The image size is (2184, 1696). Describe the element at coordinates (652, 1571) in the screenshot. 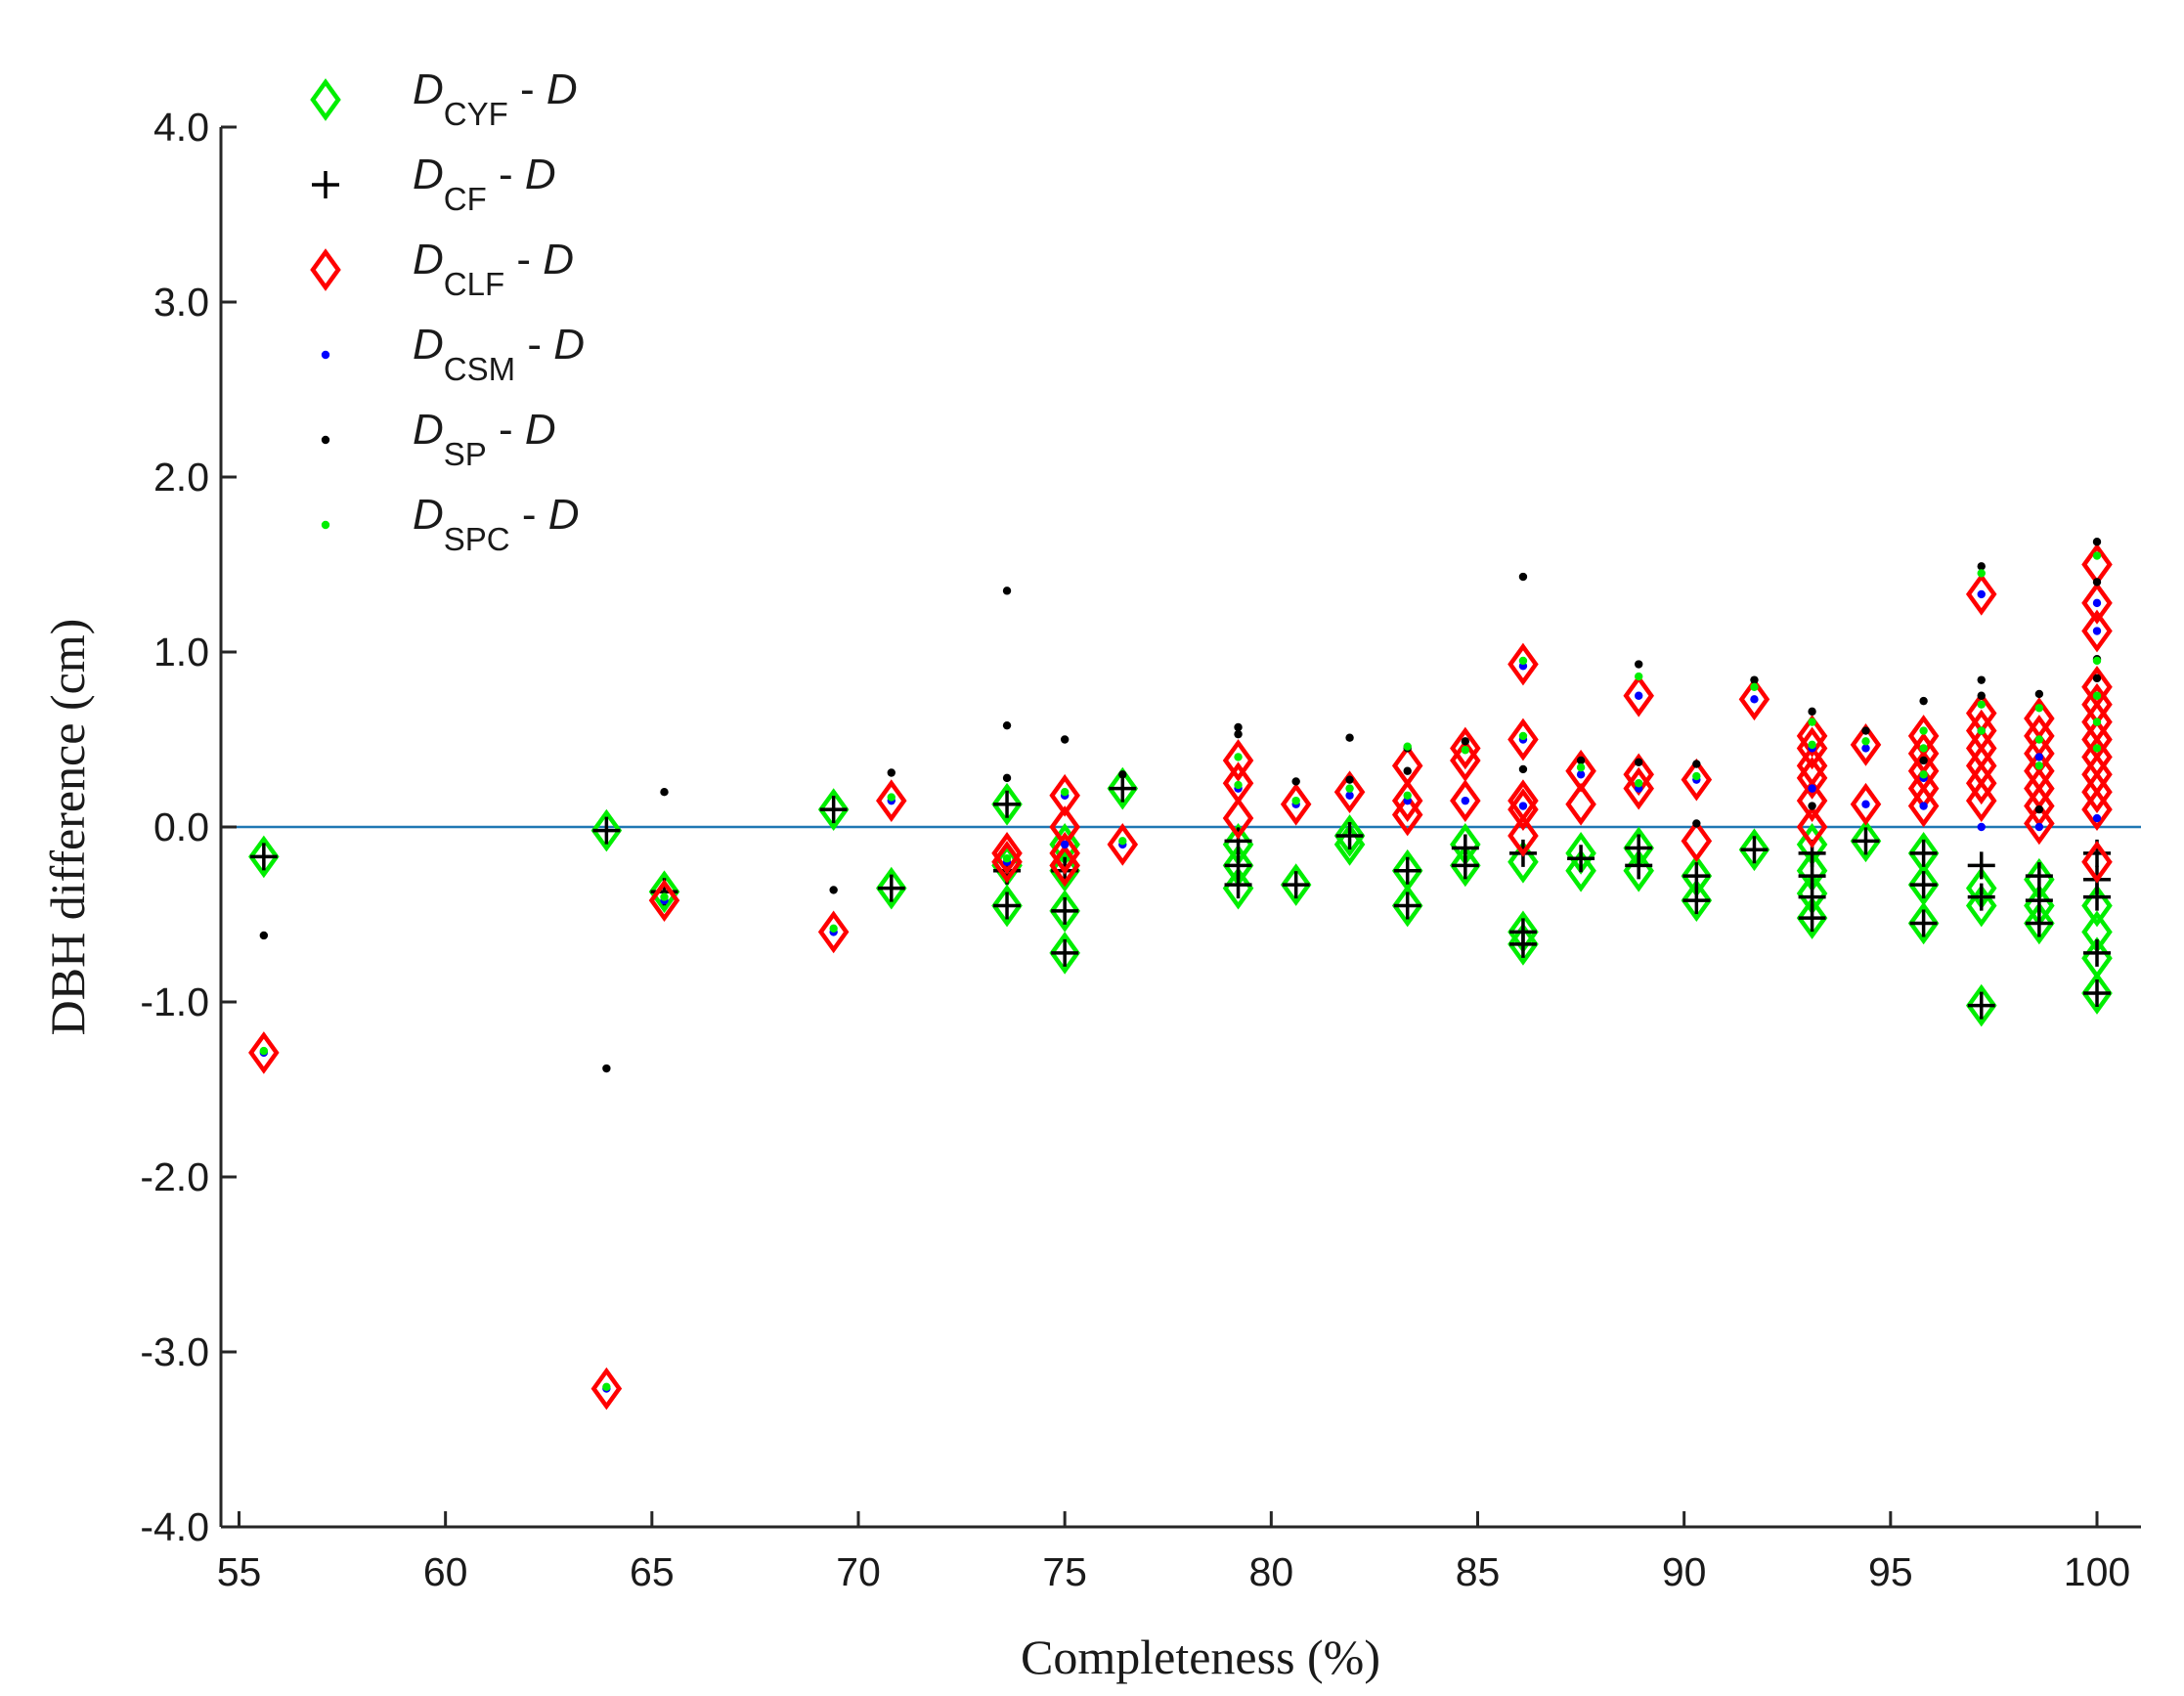

I see `x-tick-label: 65` at that location.